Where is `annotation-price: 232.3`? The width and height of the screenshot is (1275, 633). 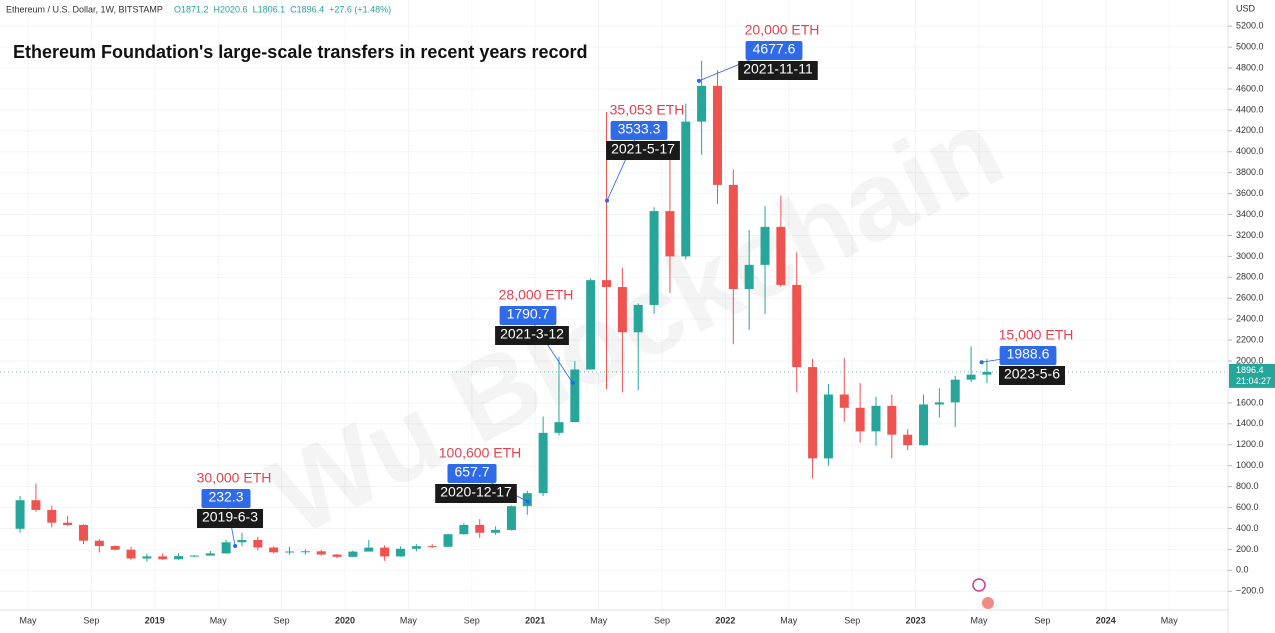 annotation-price: 232.3 is located at coordinates (225, 497).